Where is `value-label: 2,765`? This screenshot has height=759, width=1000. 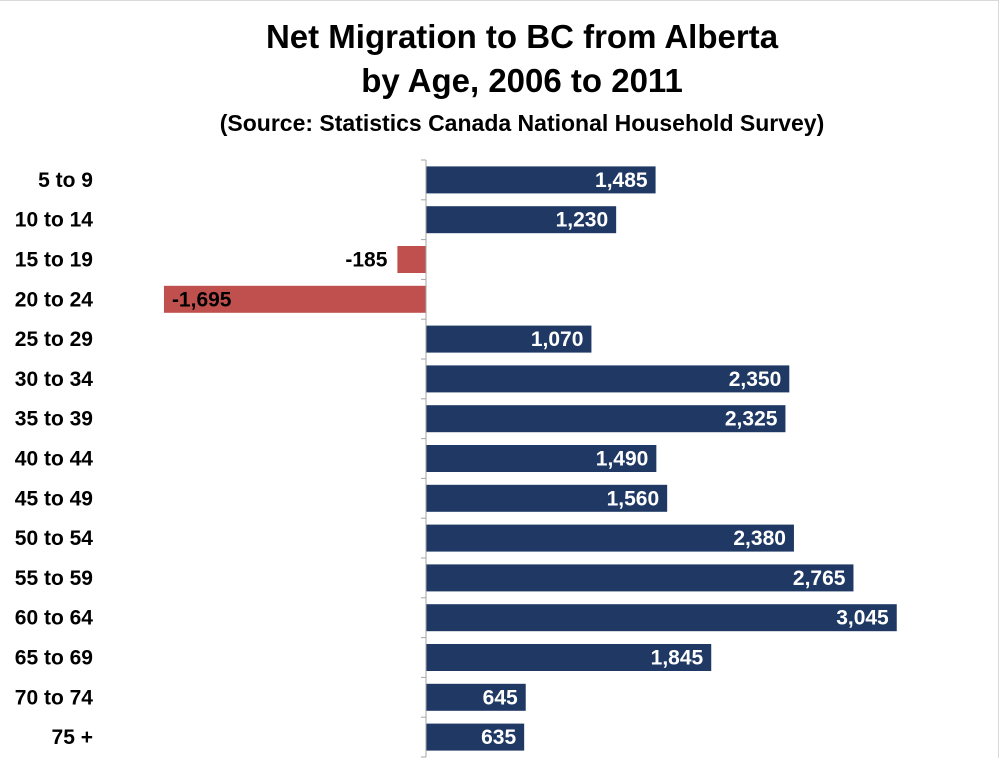
value-label: 2,765 is located at coordinates (819, 578).